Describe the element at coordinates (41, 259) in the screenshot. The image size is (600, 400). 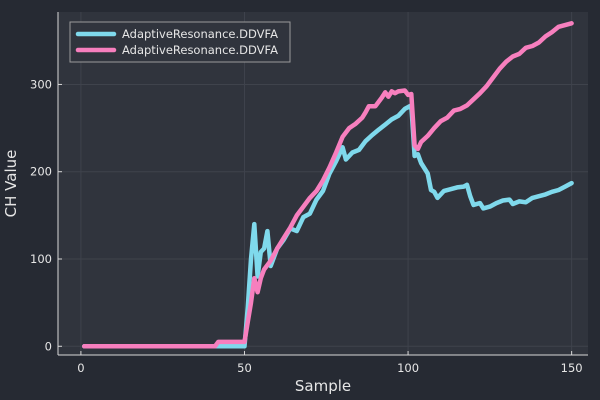
I see `y-tick-label: 100` at that location.